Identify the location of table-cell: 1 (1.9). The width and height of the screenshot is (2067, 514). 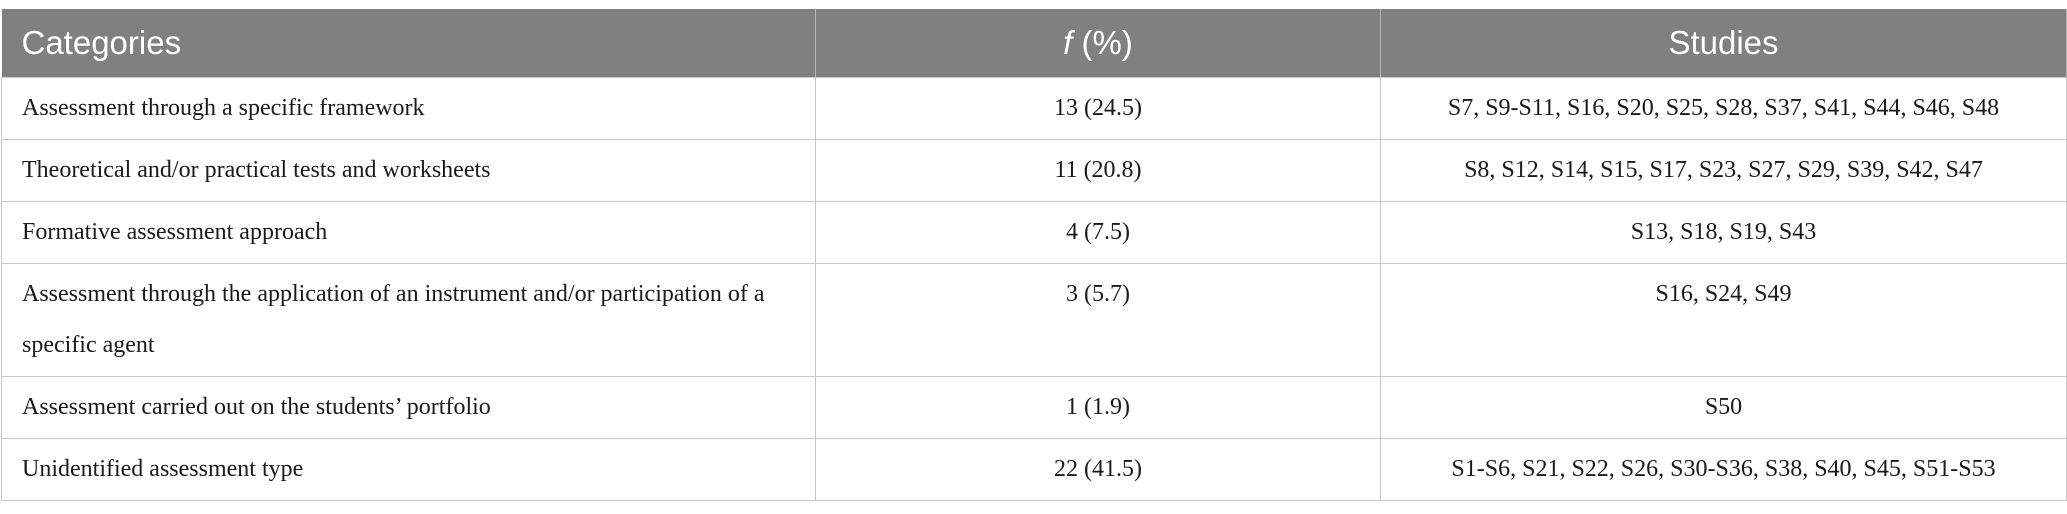
(1098, 407).